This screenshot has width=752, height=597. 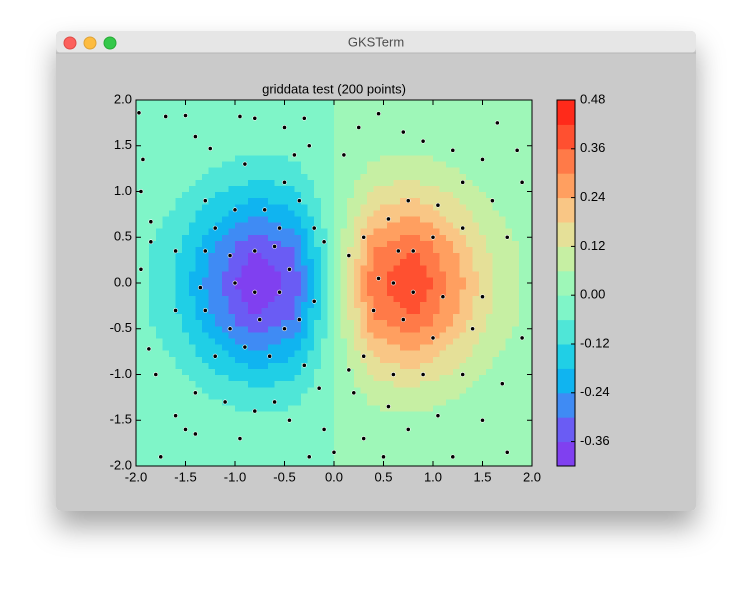 What do you see at coordinates (532, 476) in the screenshot?
I see `x-tick-label: 2.0` at bounding box center [532, 476].